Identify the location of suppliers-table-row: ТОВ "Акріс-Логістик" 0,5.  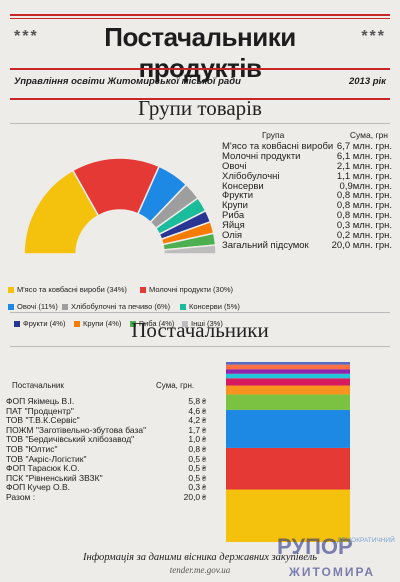
(109, 459).